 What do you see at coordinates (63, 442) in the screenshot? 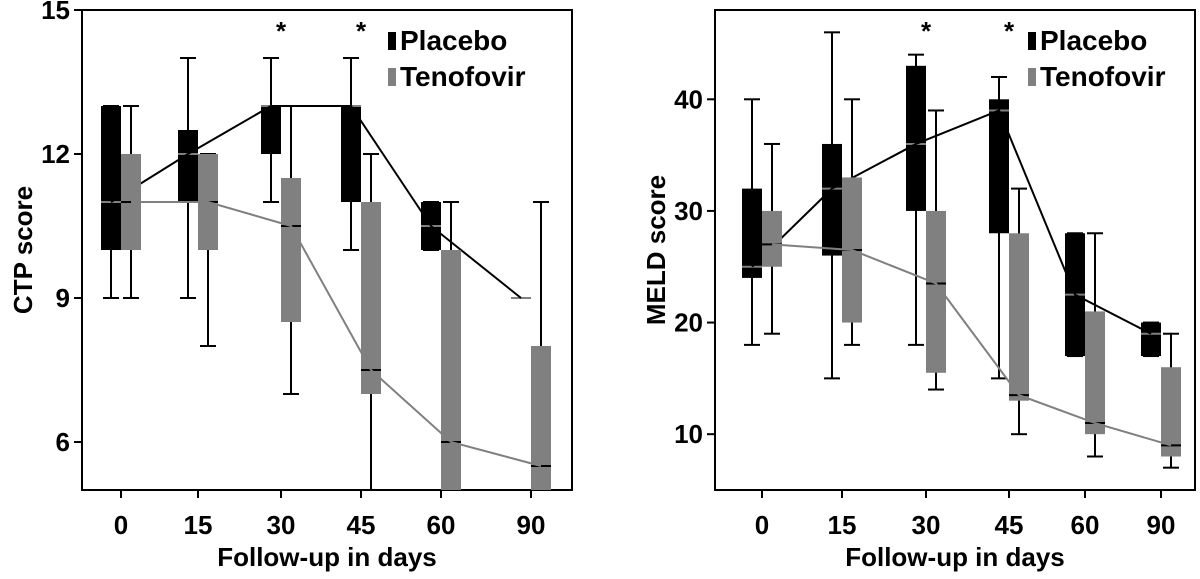
I see `y-tick-label: 6` at bounding box center [63, 442].